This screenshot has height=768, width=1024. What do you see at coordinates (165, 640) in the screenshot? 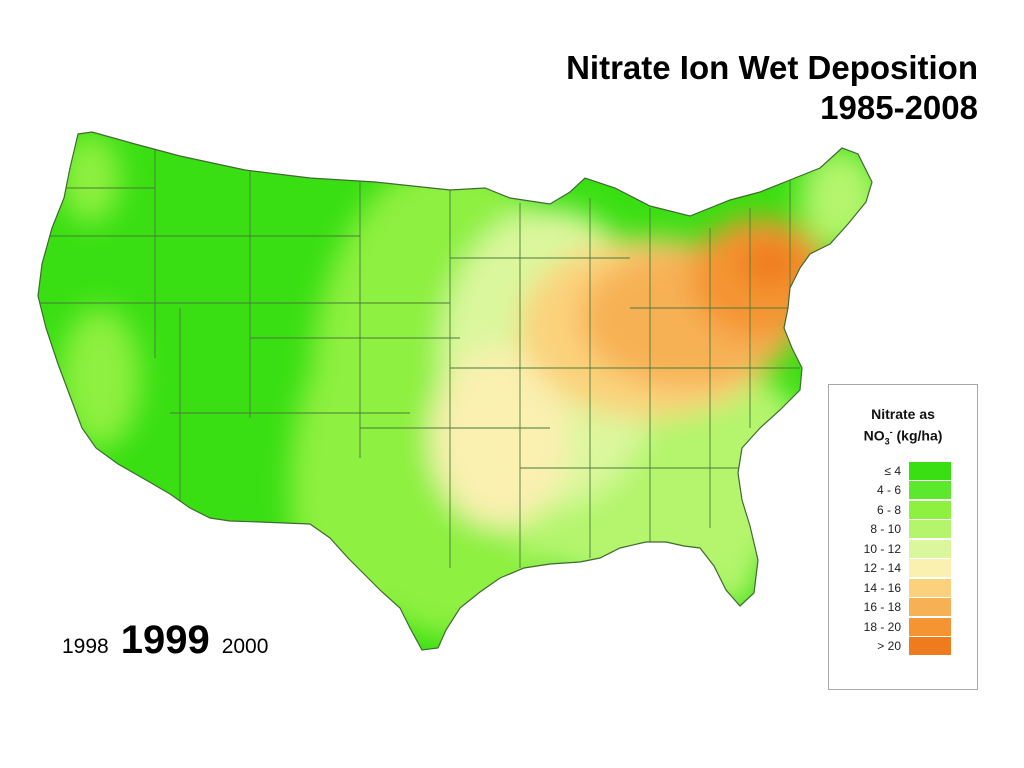
I see `current-year: 1999` at bounding box center [165, 640].